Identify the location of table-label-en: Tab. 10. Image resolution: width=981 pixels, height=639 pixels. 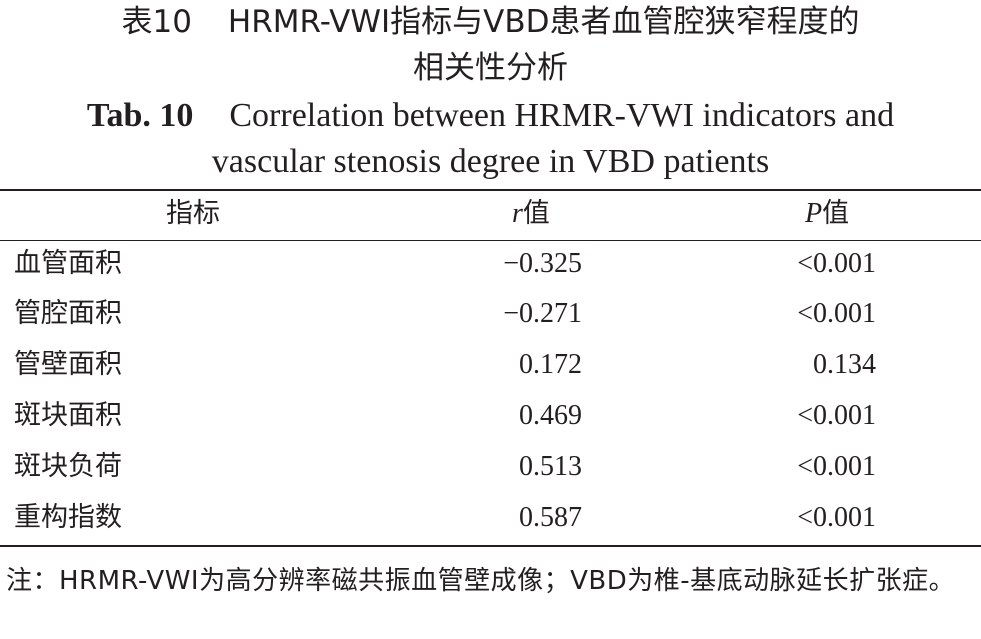
(140, 115).